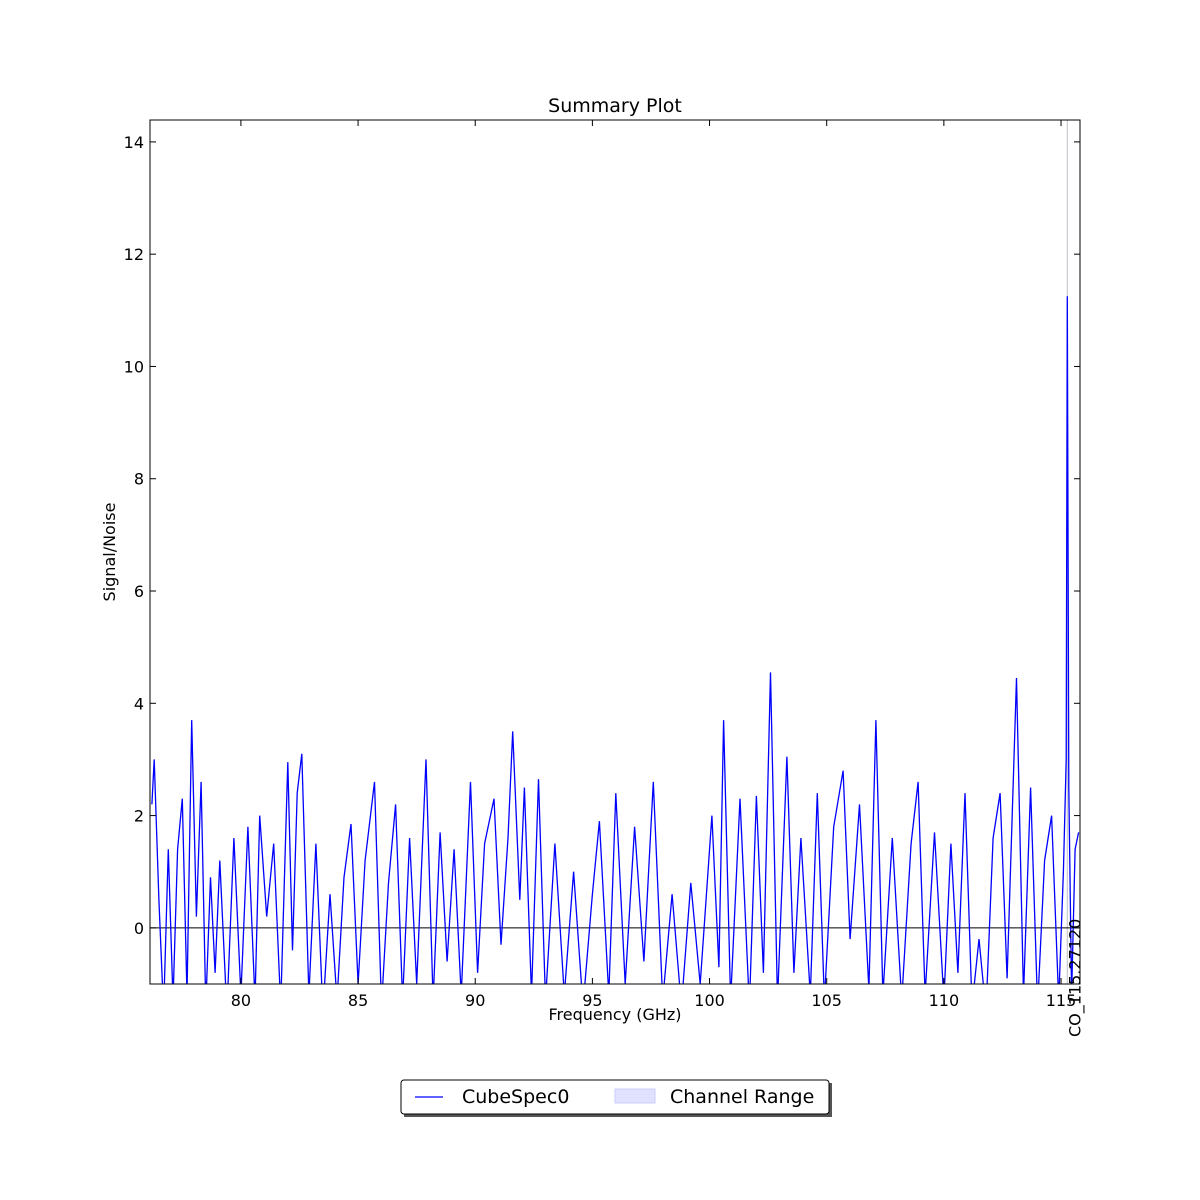 This screenshot has width=1200, height=1200. I want to click on legend-label: Channel Range, so click(742, 1097).